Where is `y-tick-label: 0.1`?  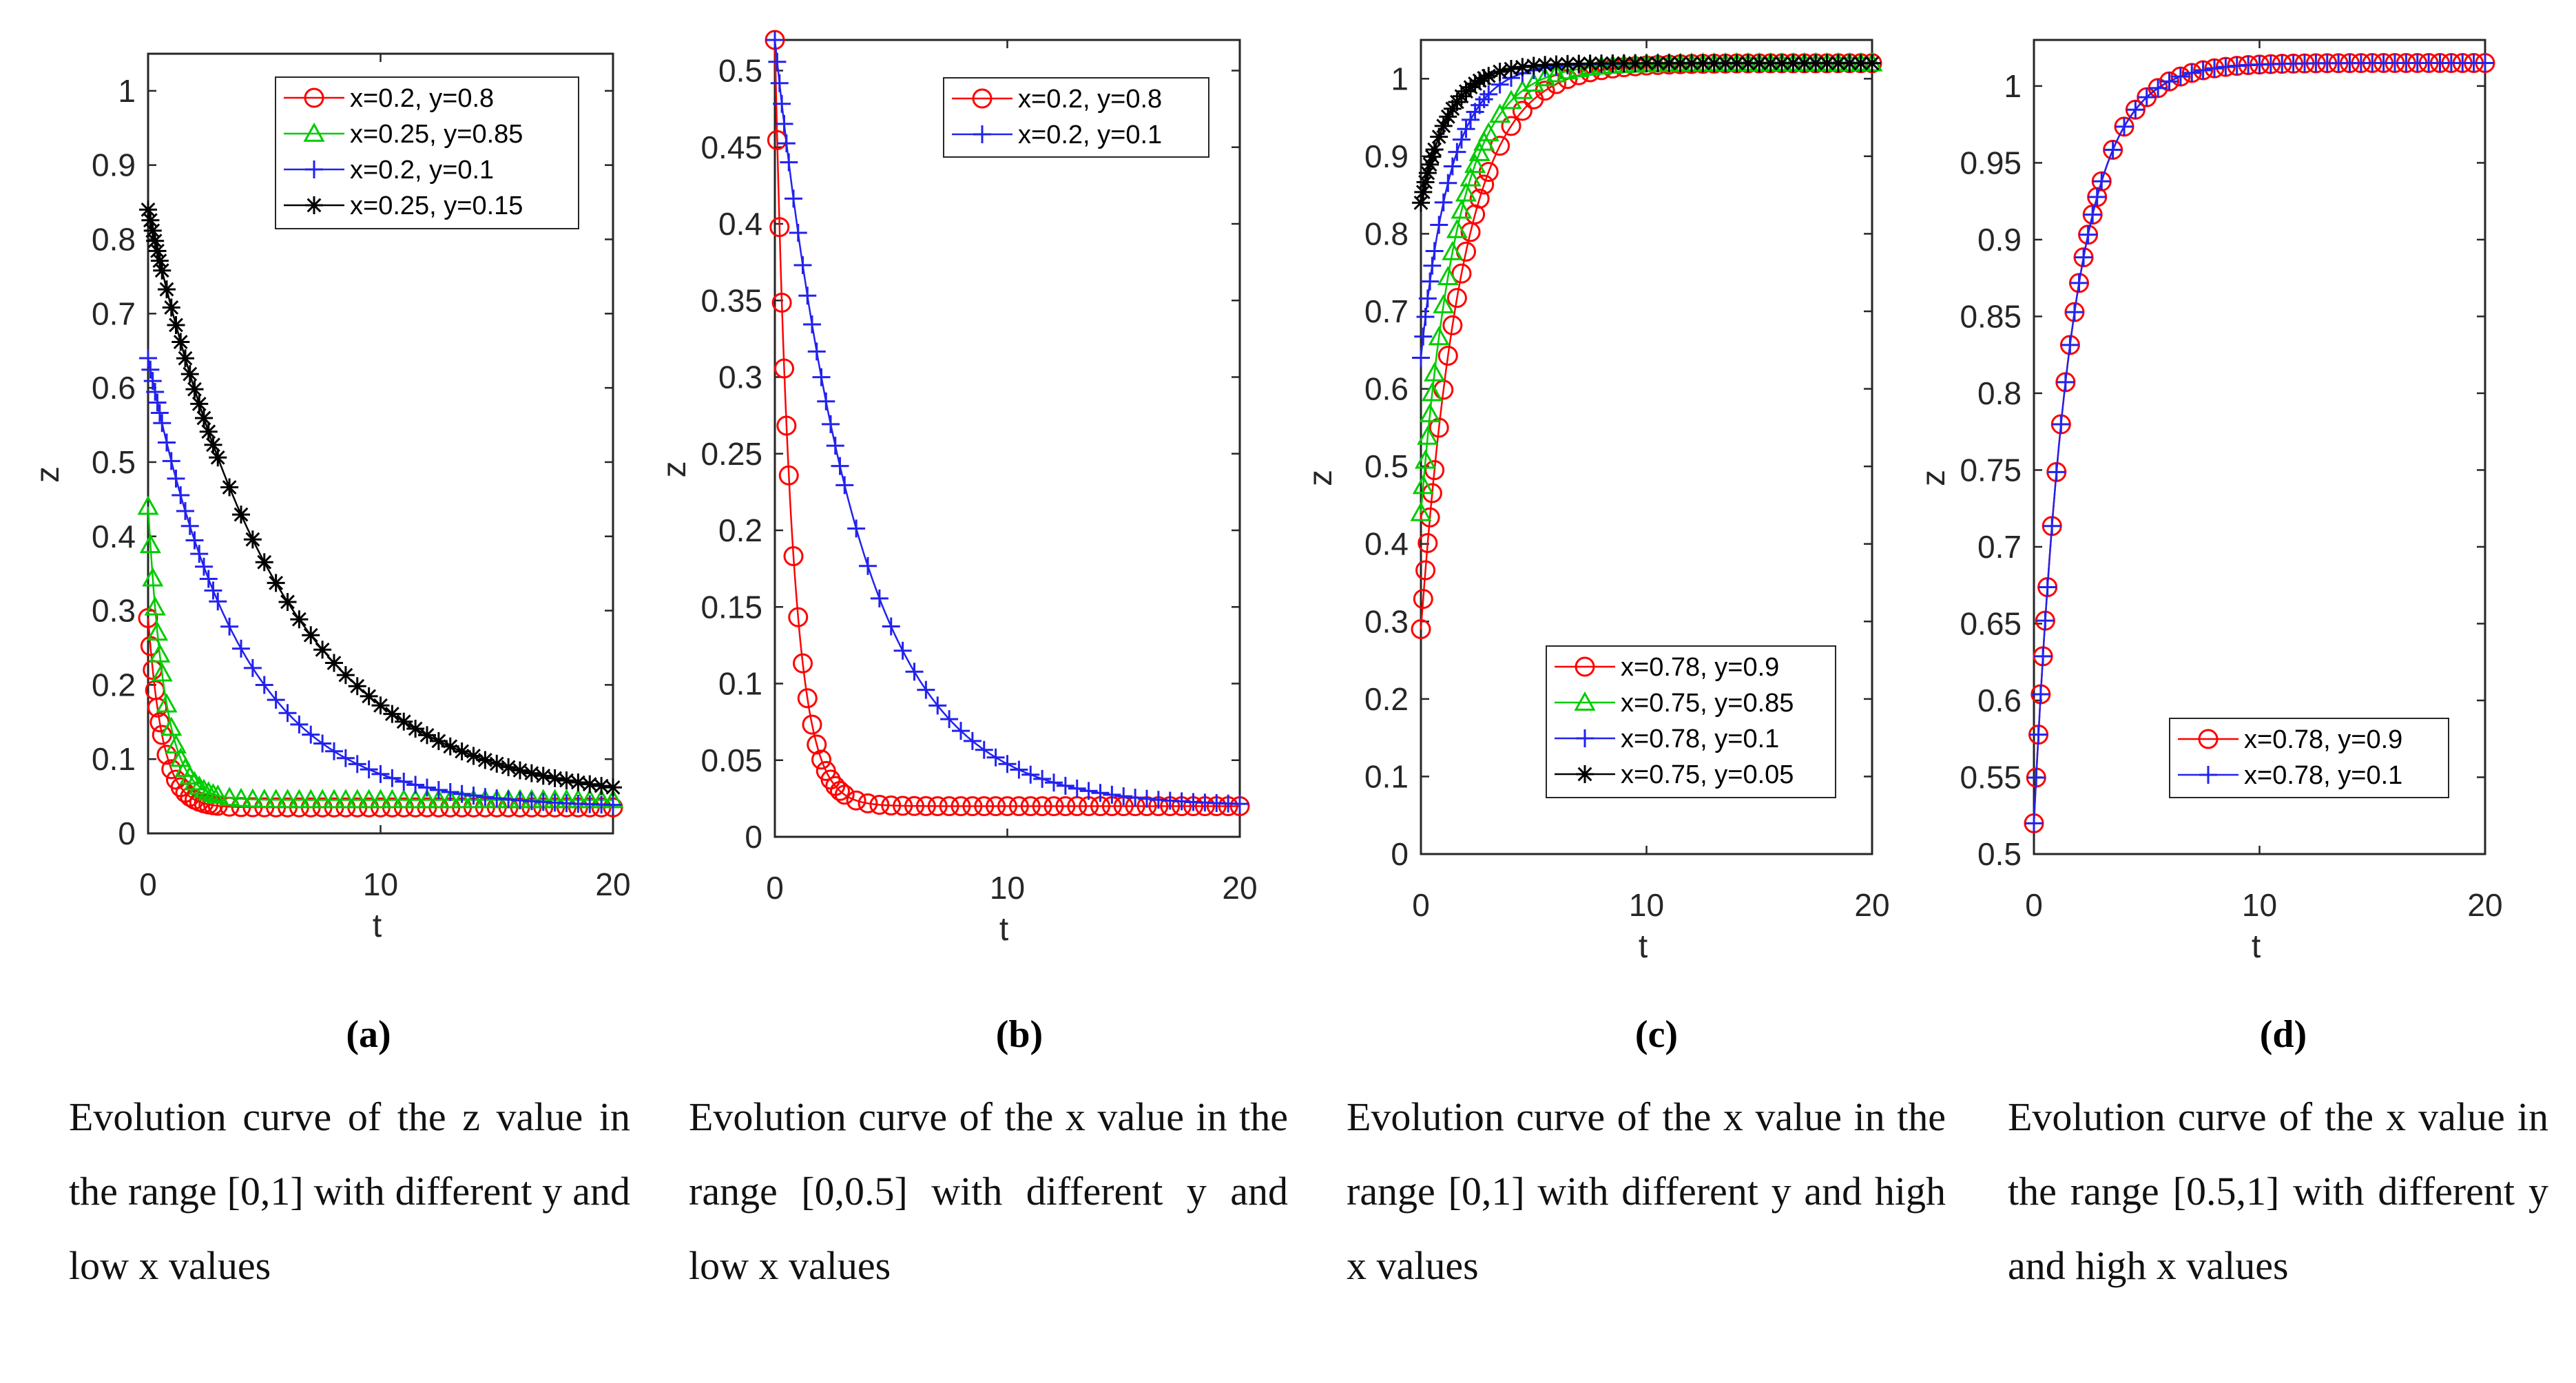 y-tick-label: 0.1 is located at coordinates (114, 759).